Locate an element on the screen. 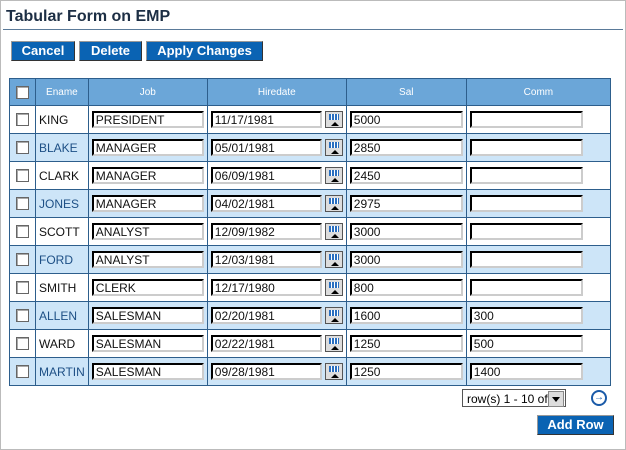 The height and width of the screenshot is (450, 626). header-row: Ename Job Hiredate Sal Comm is located at coordinates (310, 92).